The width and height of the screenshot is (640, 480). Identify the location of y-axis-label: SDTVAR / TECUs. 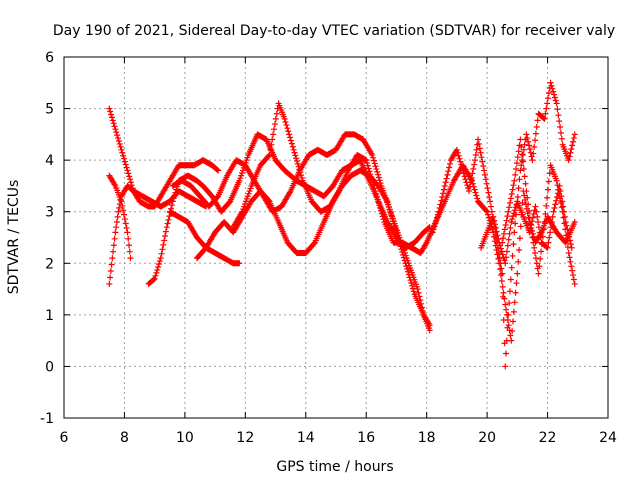
(14, 237).